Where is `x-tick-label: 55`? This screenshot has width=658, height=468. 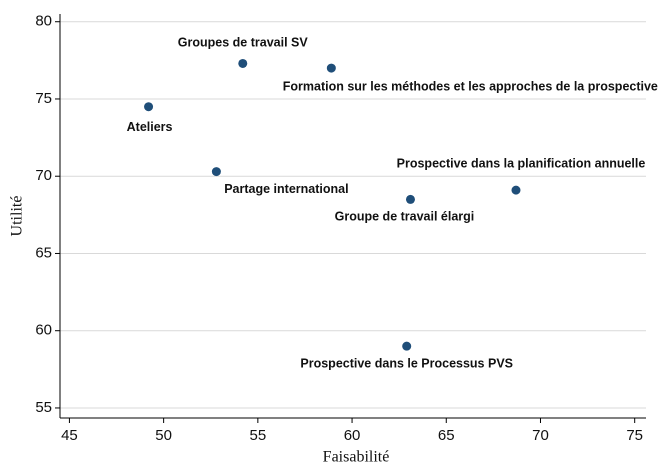 x-tick-label: 55 is located at coordinates (258, 435).